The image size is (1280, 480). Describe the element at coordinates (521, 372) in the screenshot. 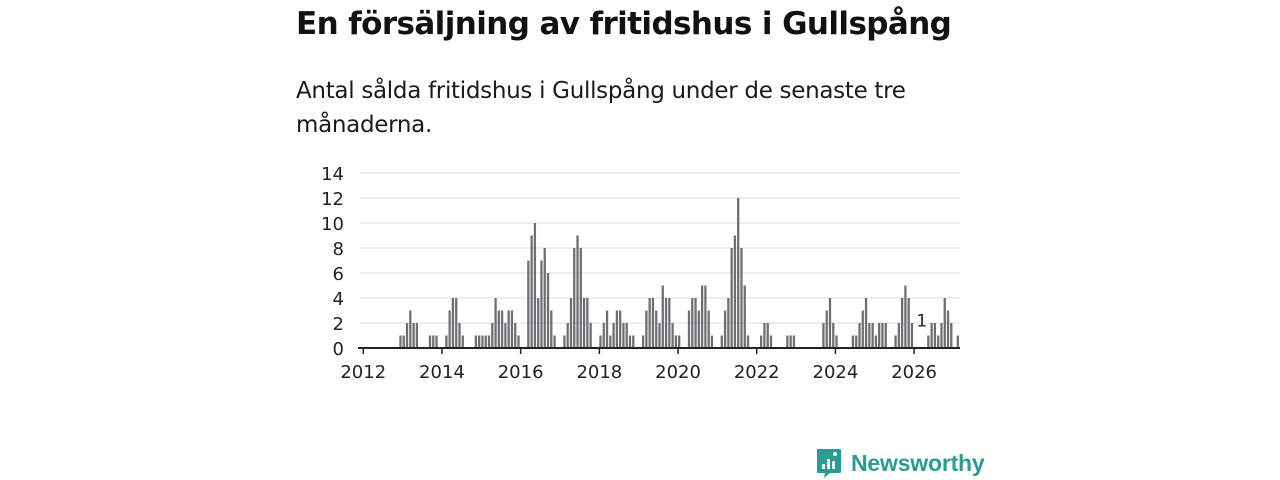

I see `x-tick-label: 2016` at that location.